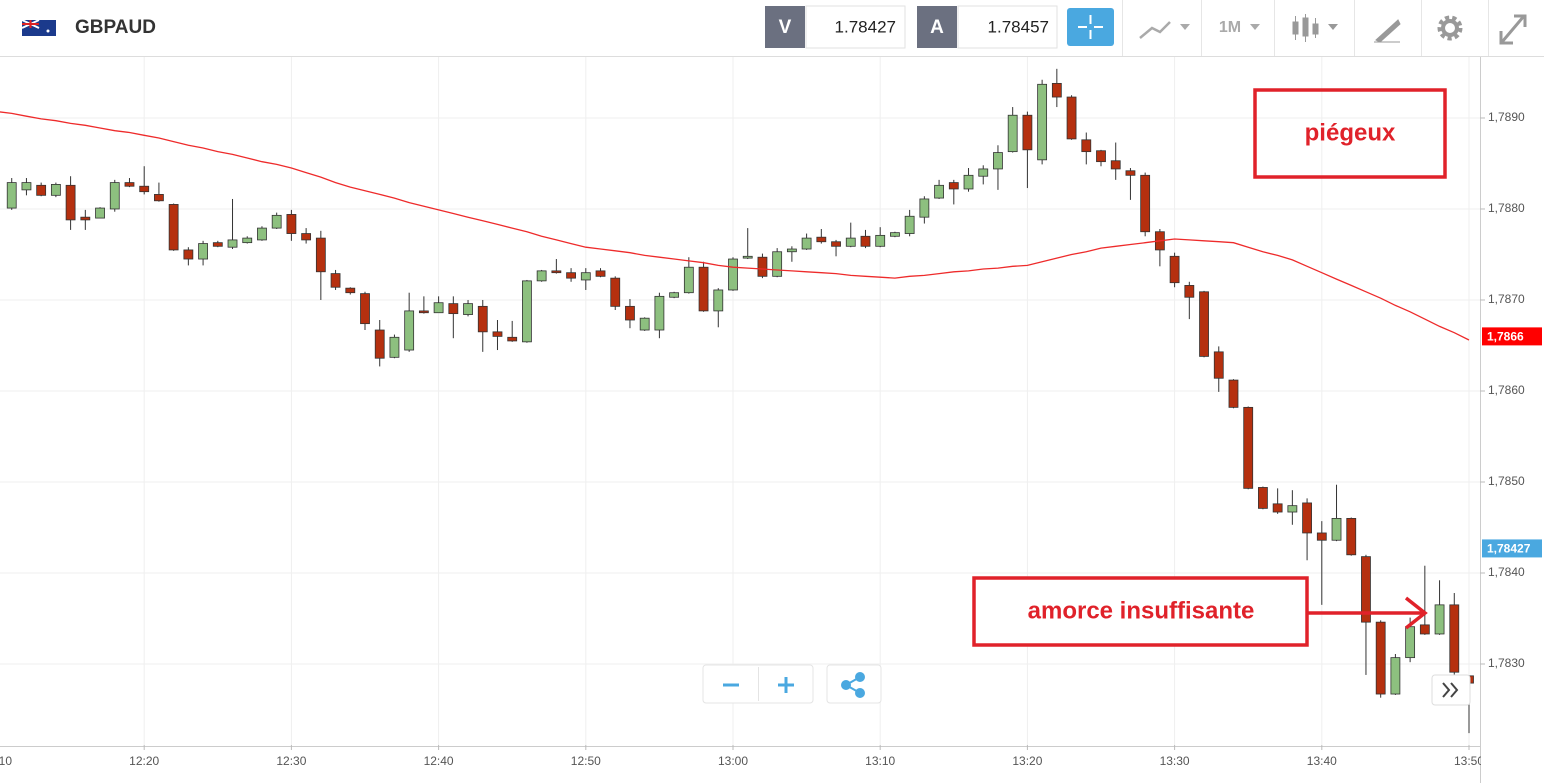 The width and height of the screenshot is (1544, 783). I want to click on x-tick-label: 12:50, so click(586, 761).